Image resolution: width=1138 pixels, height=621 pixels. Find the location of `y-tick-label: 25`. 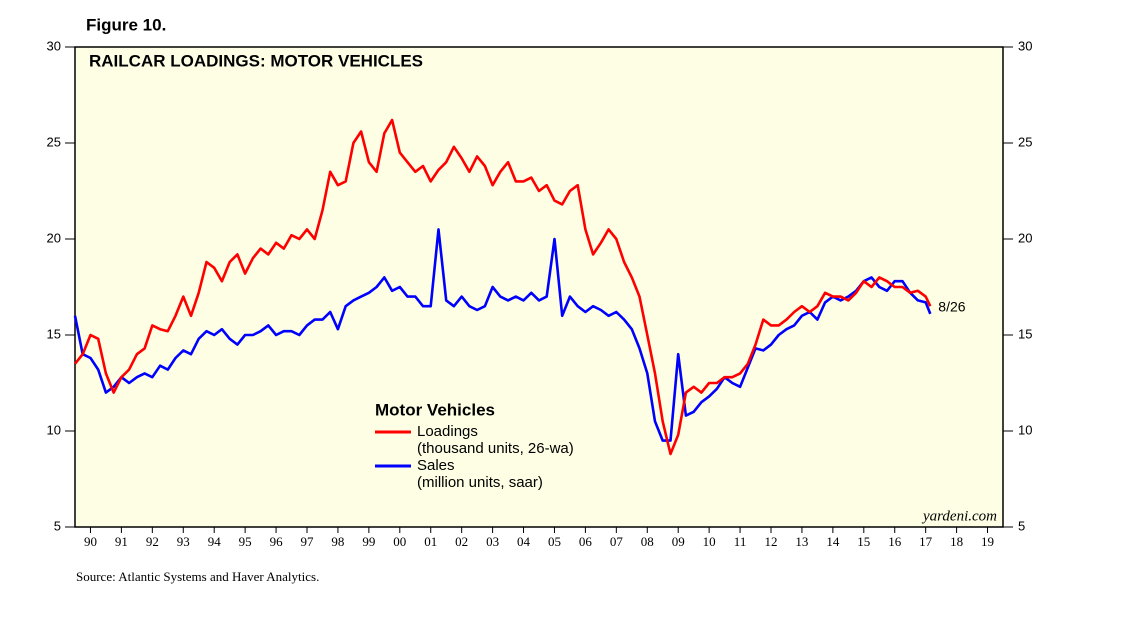

y-tick-label: 25 is located at coordinates (54, 141).